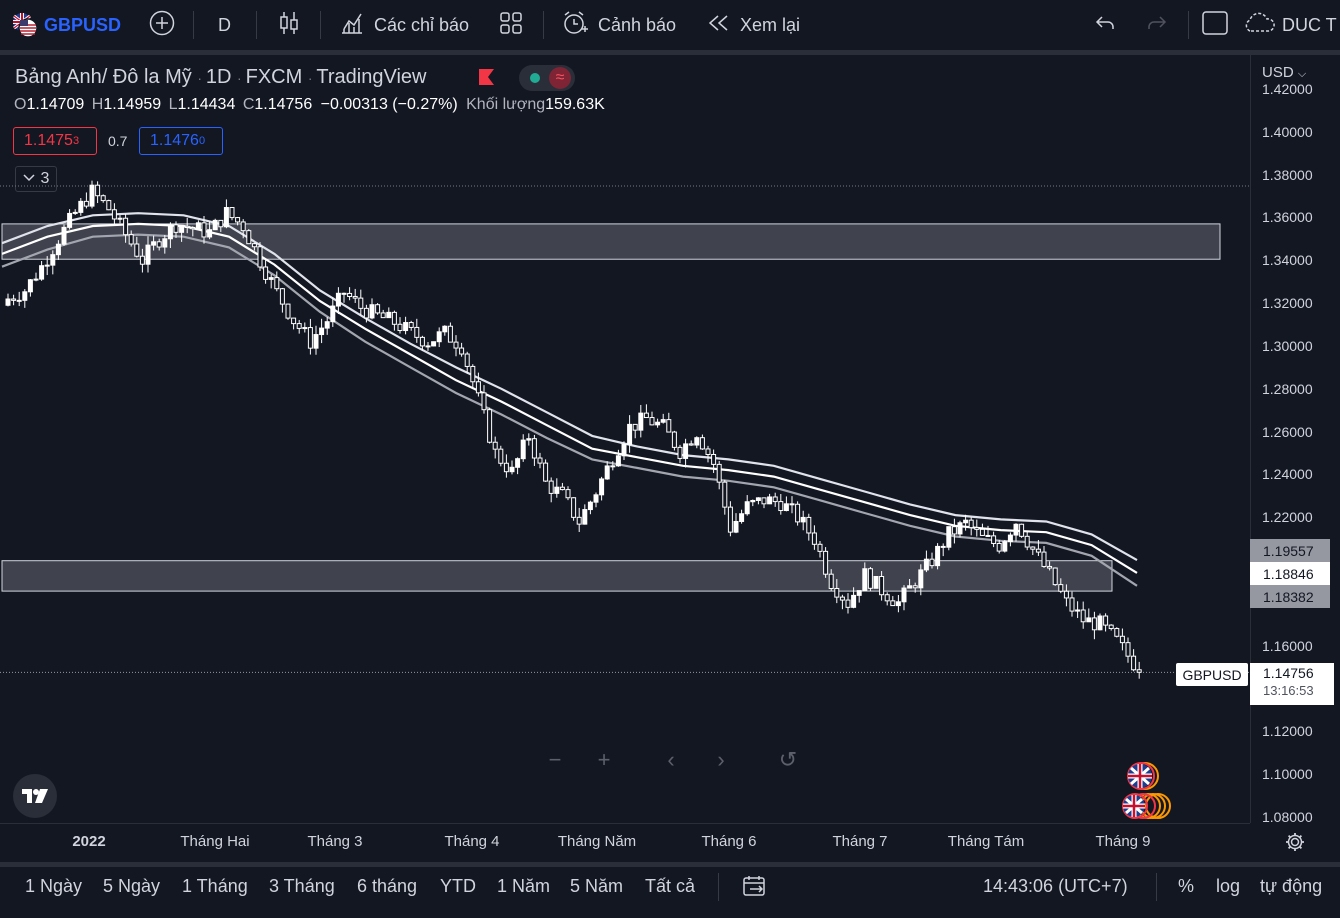  I want to click on candles-icon, so click(289, 25).